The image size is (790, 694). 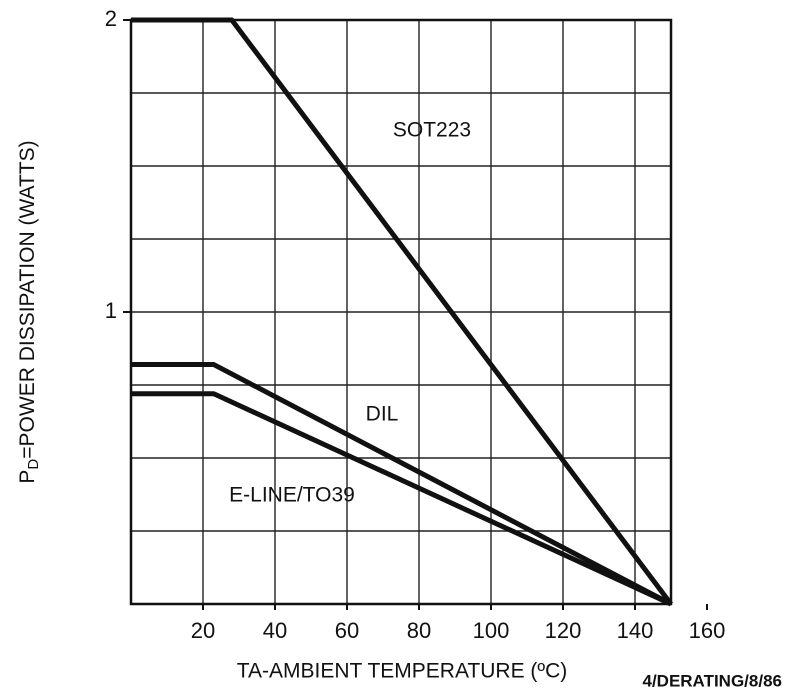 I want to click on y-label-text: =POWER DISSIPATION (WATTS), so click(x=27, y=299).